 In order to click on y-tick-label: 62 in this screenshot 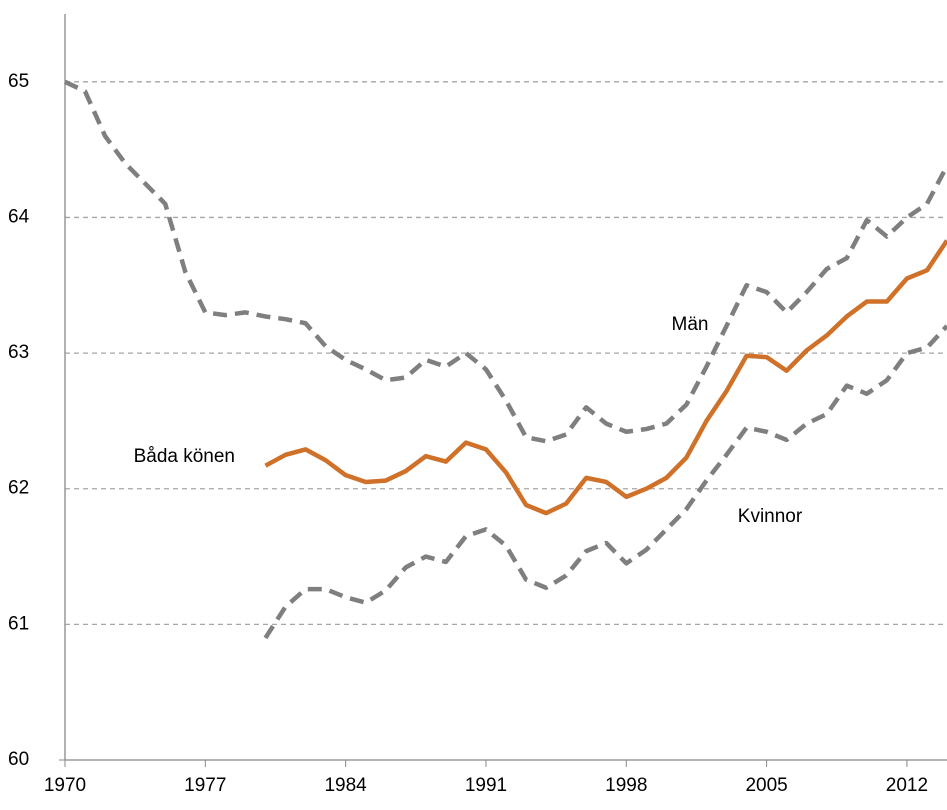, I will do `click(18, 488)`.